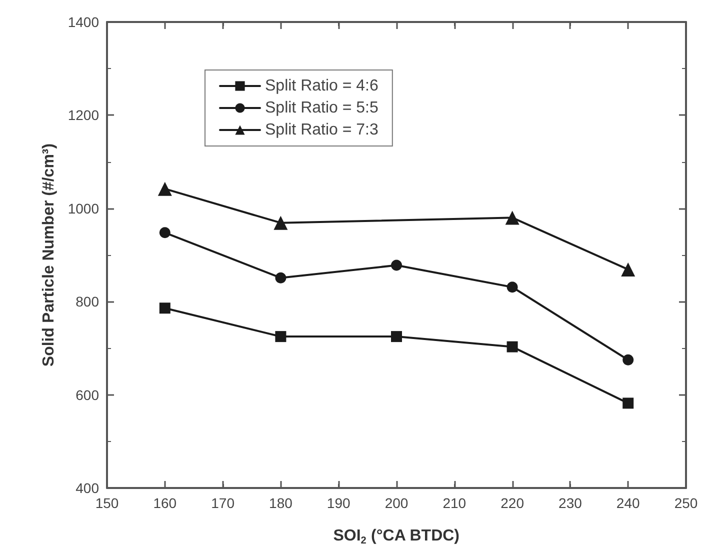 Image resolution: width=710 pixels, height=560 pixels. Describe the element at coordinates (321, 130) in the screenshot. I see `legend-label: Split Ratio = 7:3` at that location.